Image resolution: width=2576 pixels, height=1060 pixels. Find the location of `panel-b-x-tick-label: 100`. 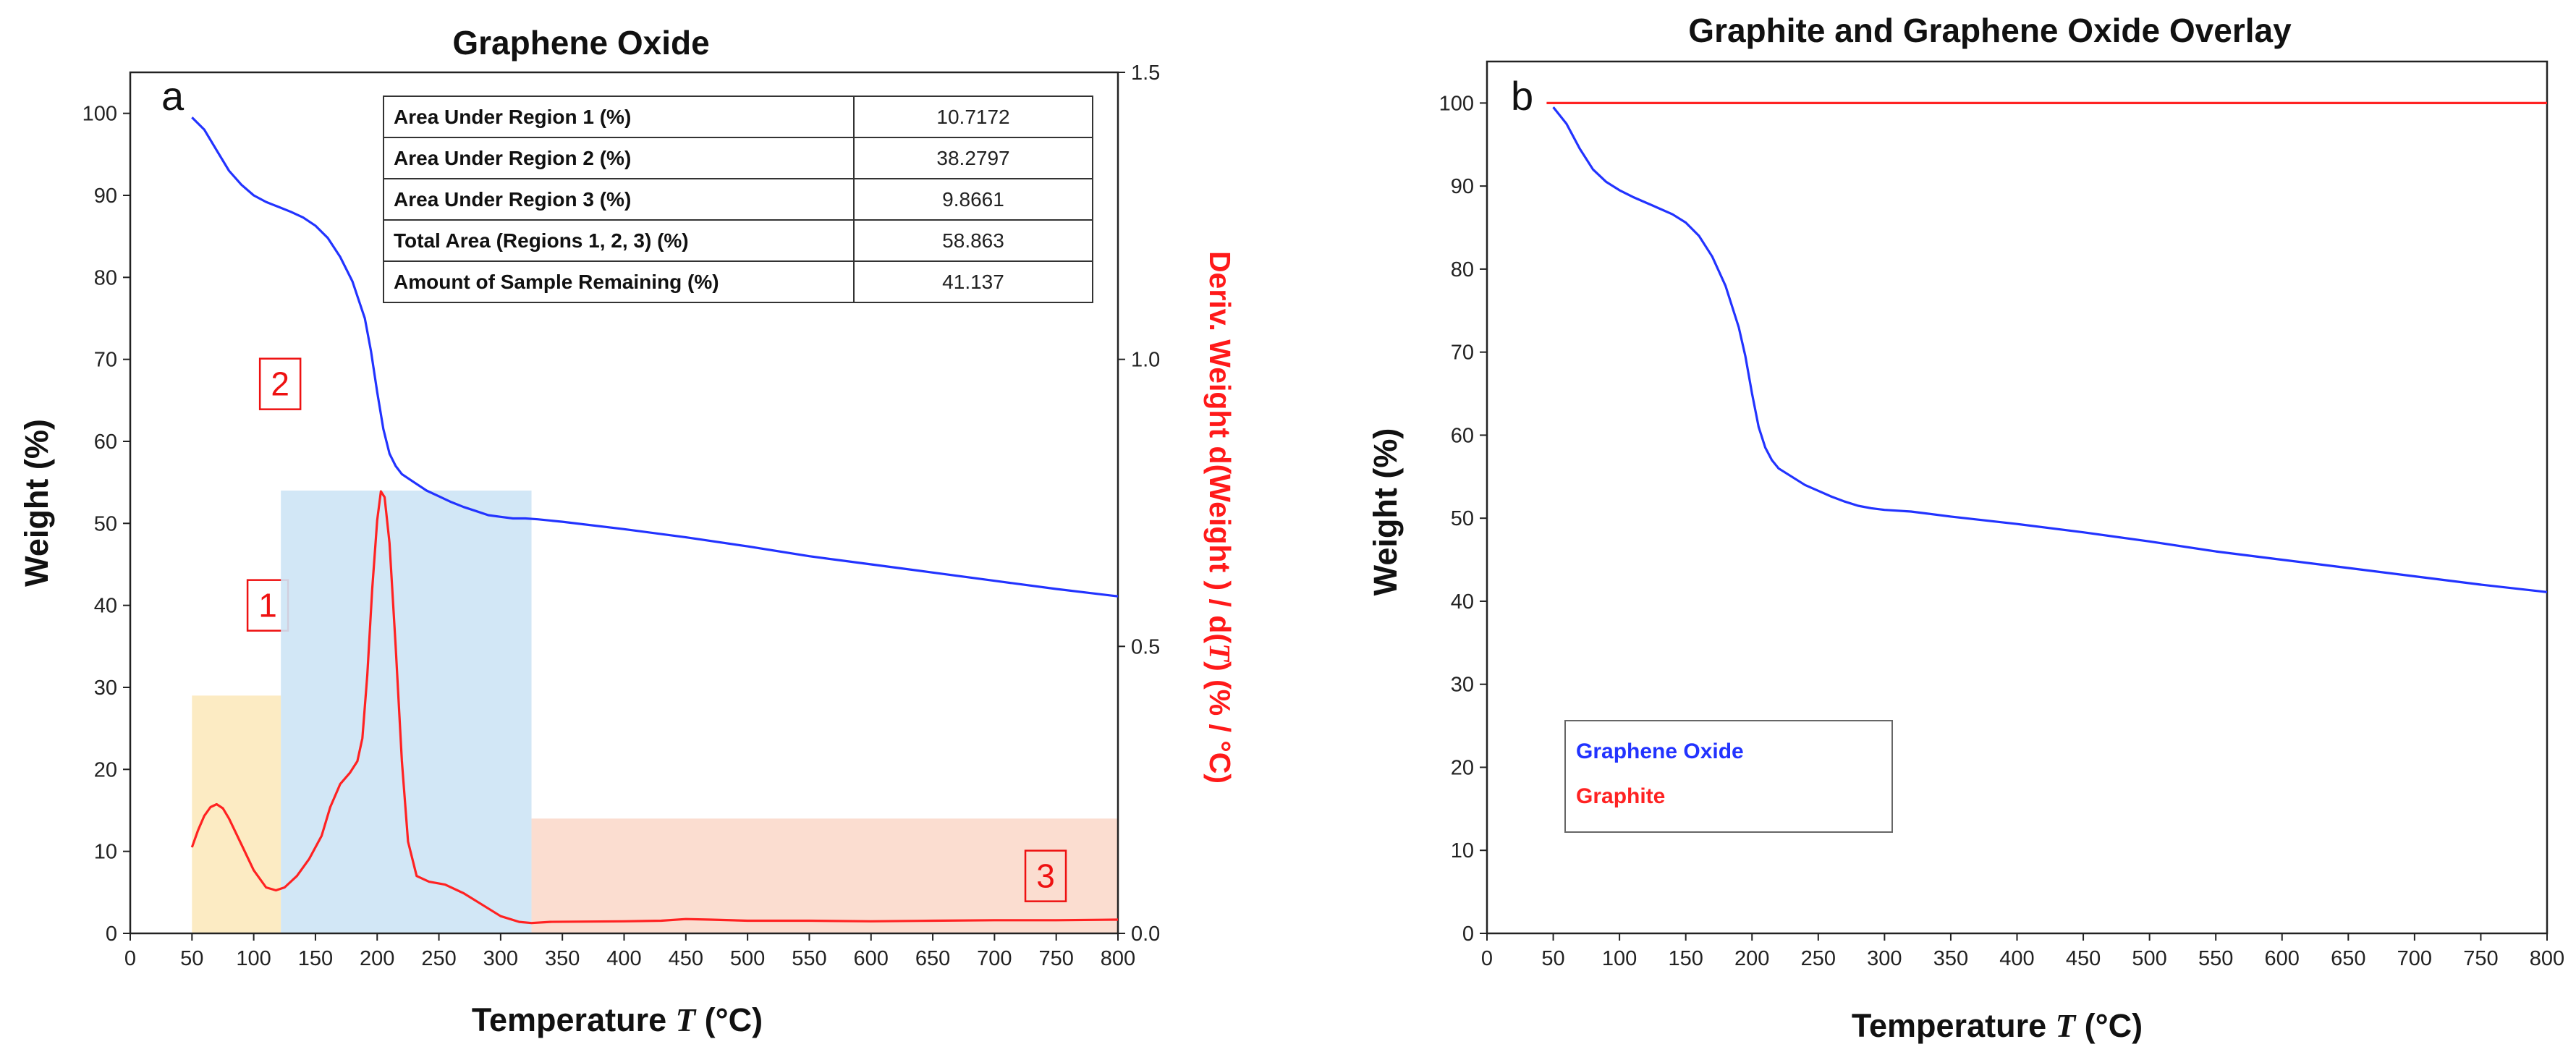

panel-b-x-tick-label: 100 is located at coordinates (1619, 958).